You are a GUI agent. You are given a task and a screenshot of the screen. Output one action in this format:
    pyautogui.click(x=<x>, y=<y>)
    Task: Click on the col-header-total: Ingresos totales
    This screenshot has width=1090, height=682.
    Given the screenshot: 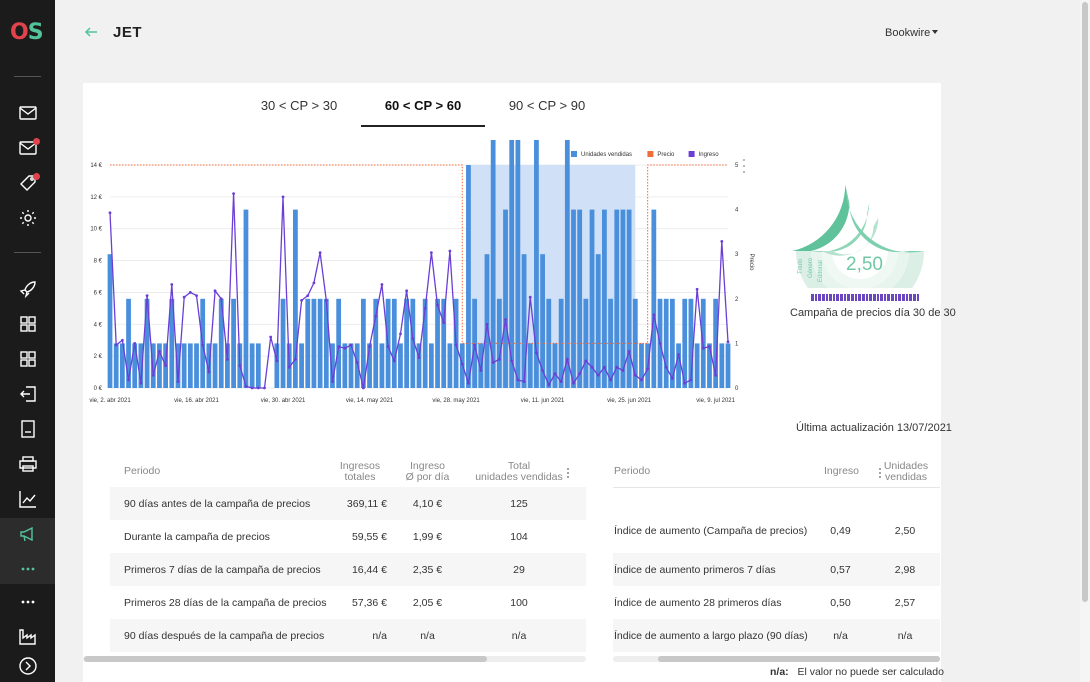 What is the action you would take?
    pyautogui.click(x=360, y=471)
    